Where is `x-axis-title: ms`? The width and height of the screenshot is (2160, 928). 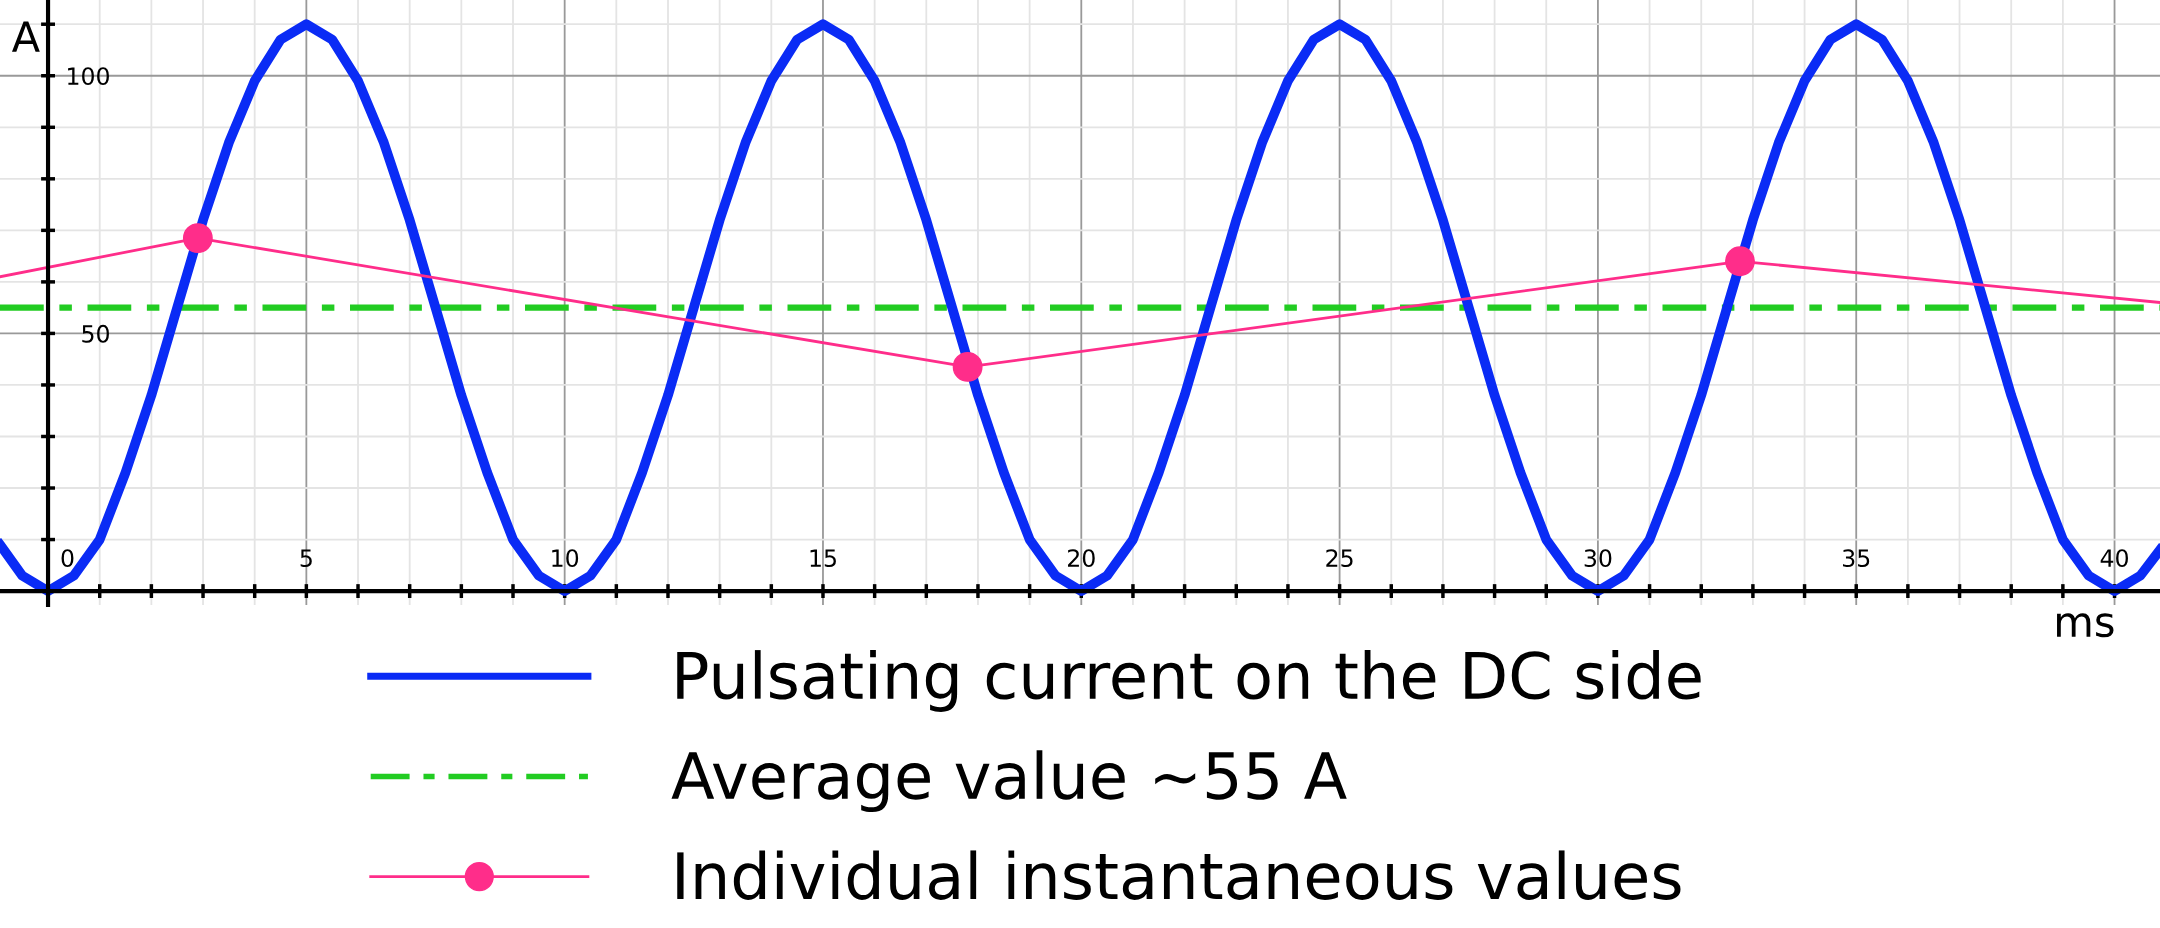
x-axis-title: ms is located at coordinates (2085, 625).